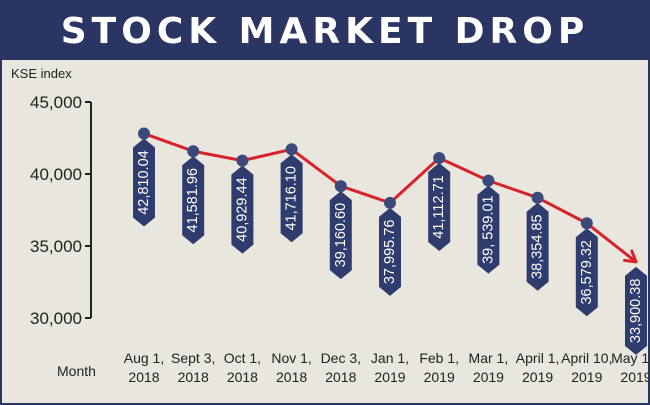 The width and height of the screenshot is (650, 405). I want to click on value-label: 37,995.76, so click(390, 251).